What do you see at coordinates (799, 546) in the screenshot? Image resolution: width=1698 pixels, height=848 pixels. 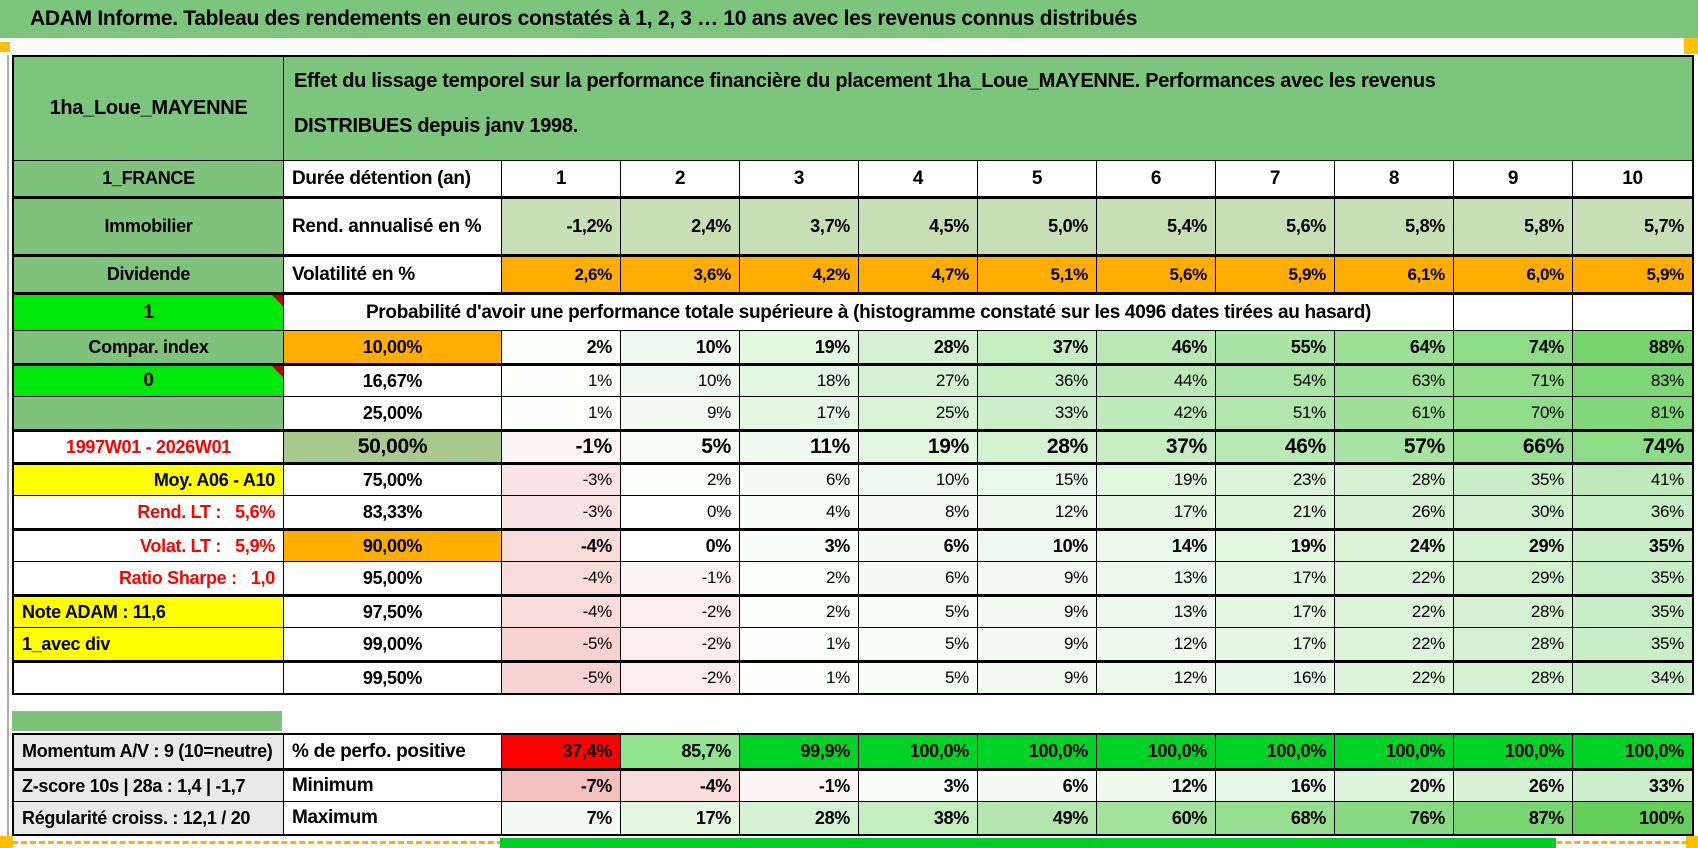 I see `prob-value-cell: 3%` at bounding box center [799, 546].